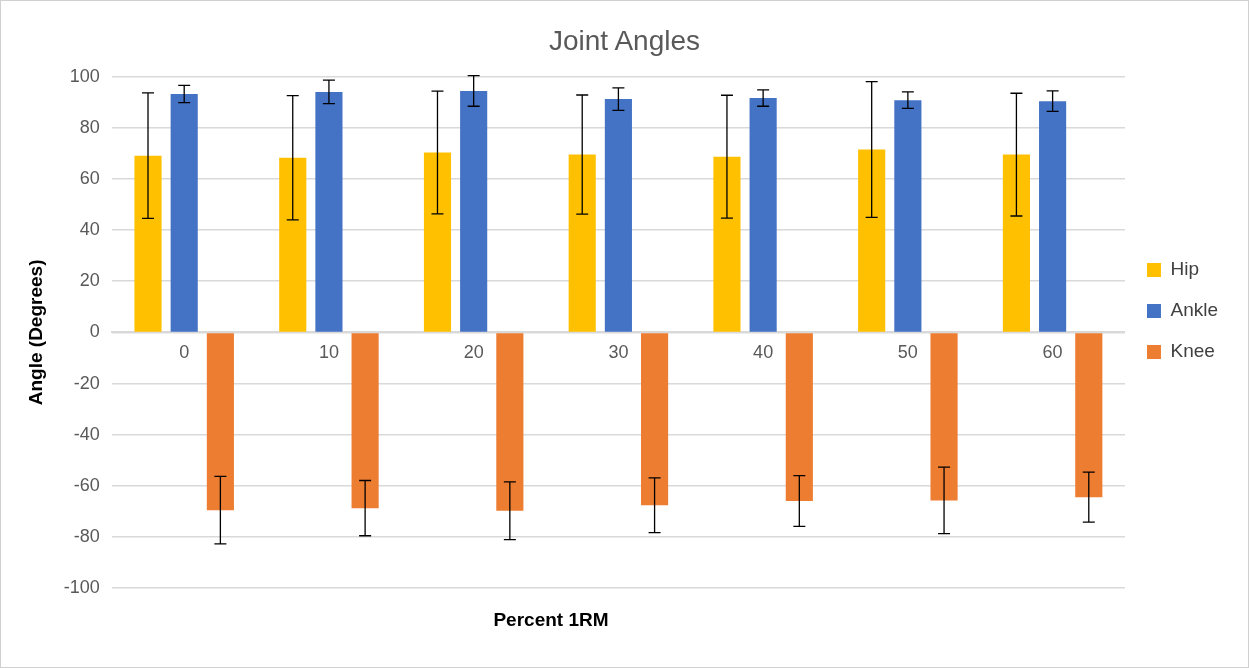  I want to click on y-tick-label: 60, so click(89, 177).